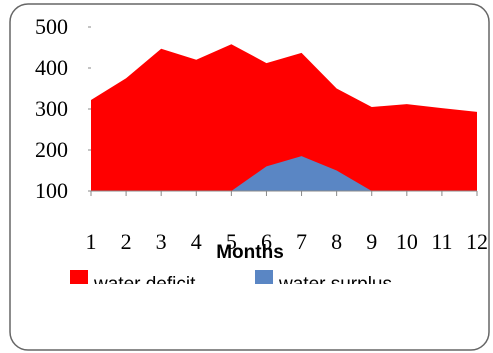 This screenshot has height=353, width=493. Describe the element at coordinates (51, 149) in the screenshot. I see `y-tick-label: 200` at that location.